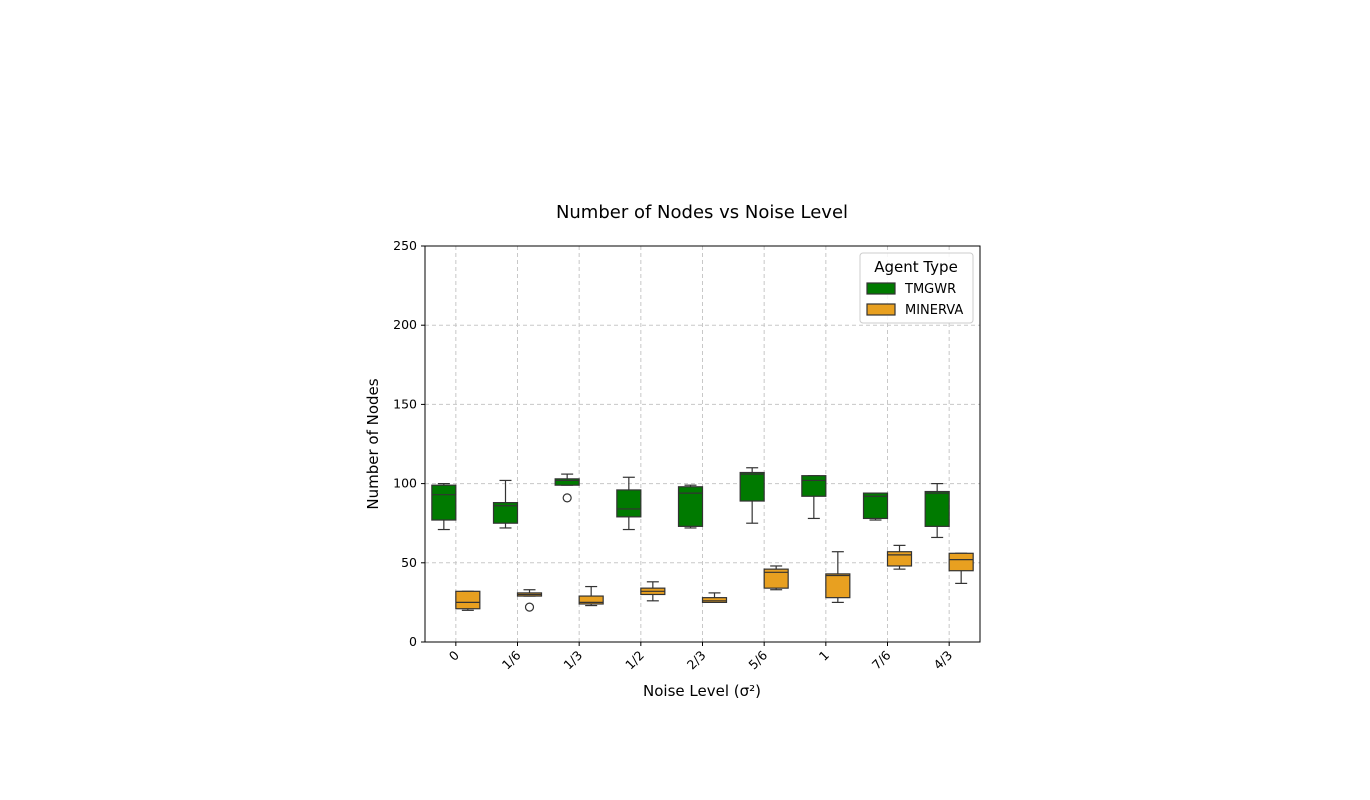 Image resolution: width=1370 pixels, height=800 pixels. What do you see at coordinates (881, 309) in the screenshot?
I see `legend-swatch-minerva` at bounding box center [881, 309].